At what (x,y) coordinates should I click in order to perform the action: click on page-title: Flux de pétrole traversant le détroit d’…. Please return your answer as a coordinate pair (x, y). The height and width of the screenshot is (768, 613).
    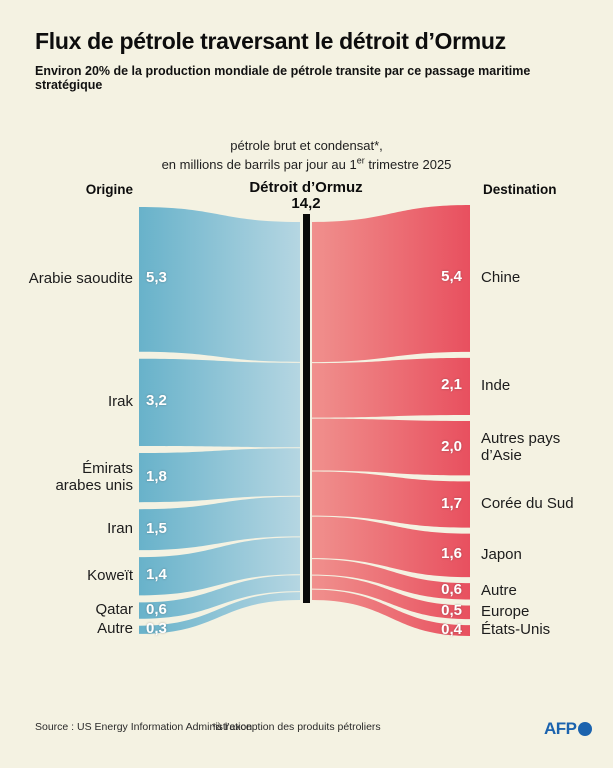
    Looking at the image, I should click on (270, 41).